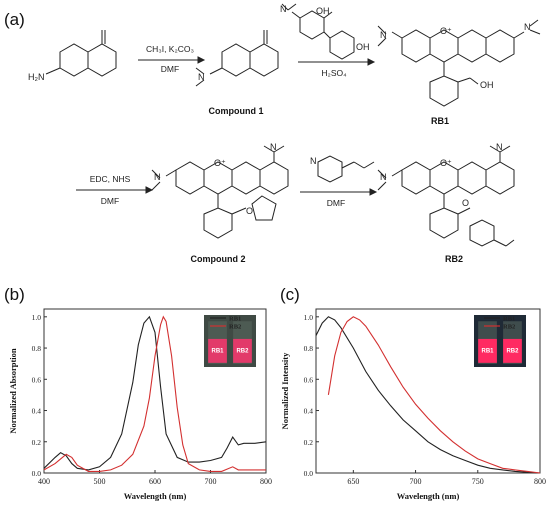 Image resolution: width=550 pixels, height=505 pixels. Describe the element at coordinates (236, 111) in the screenshot. I see `compound1-name: Compound 1` at that location.